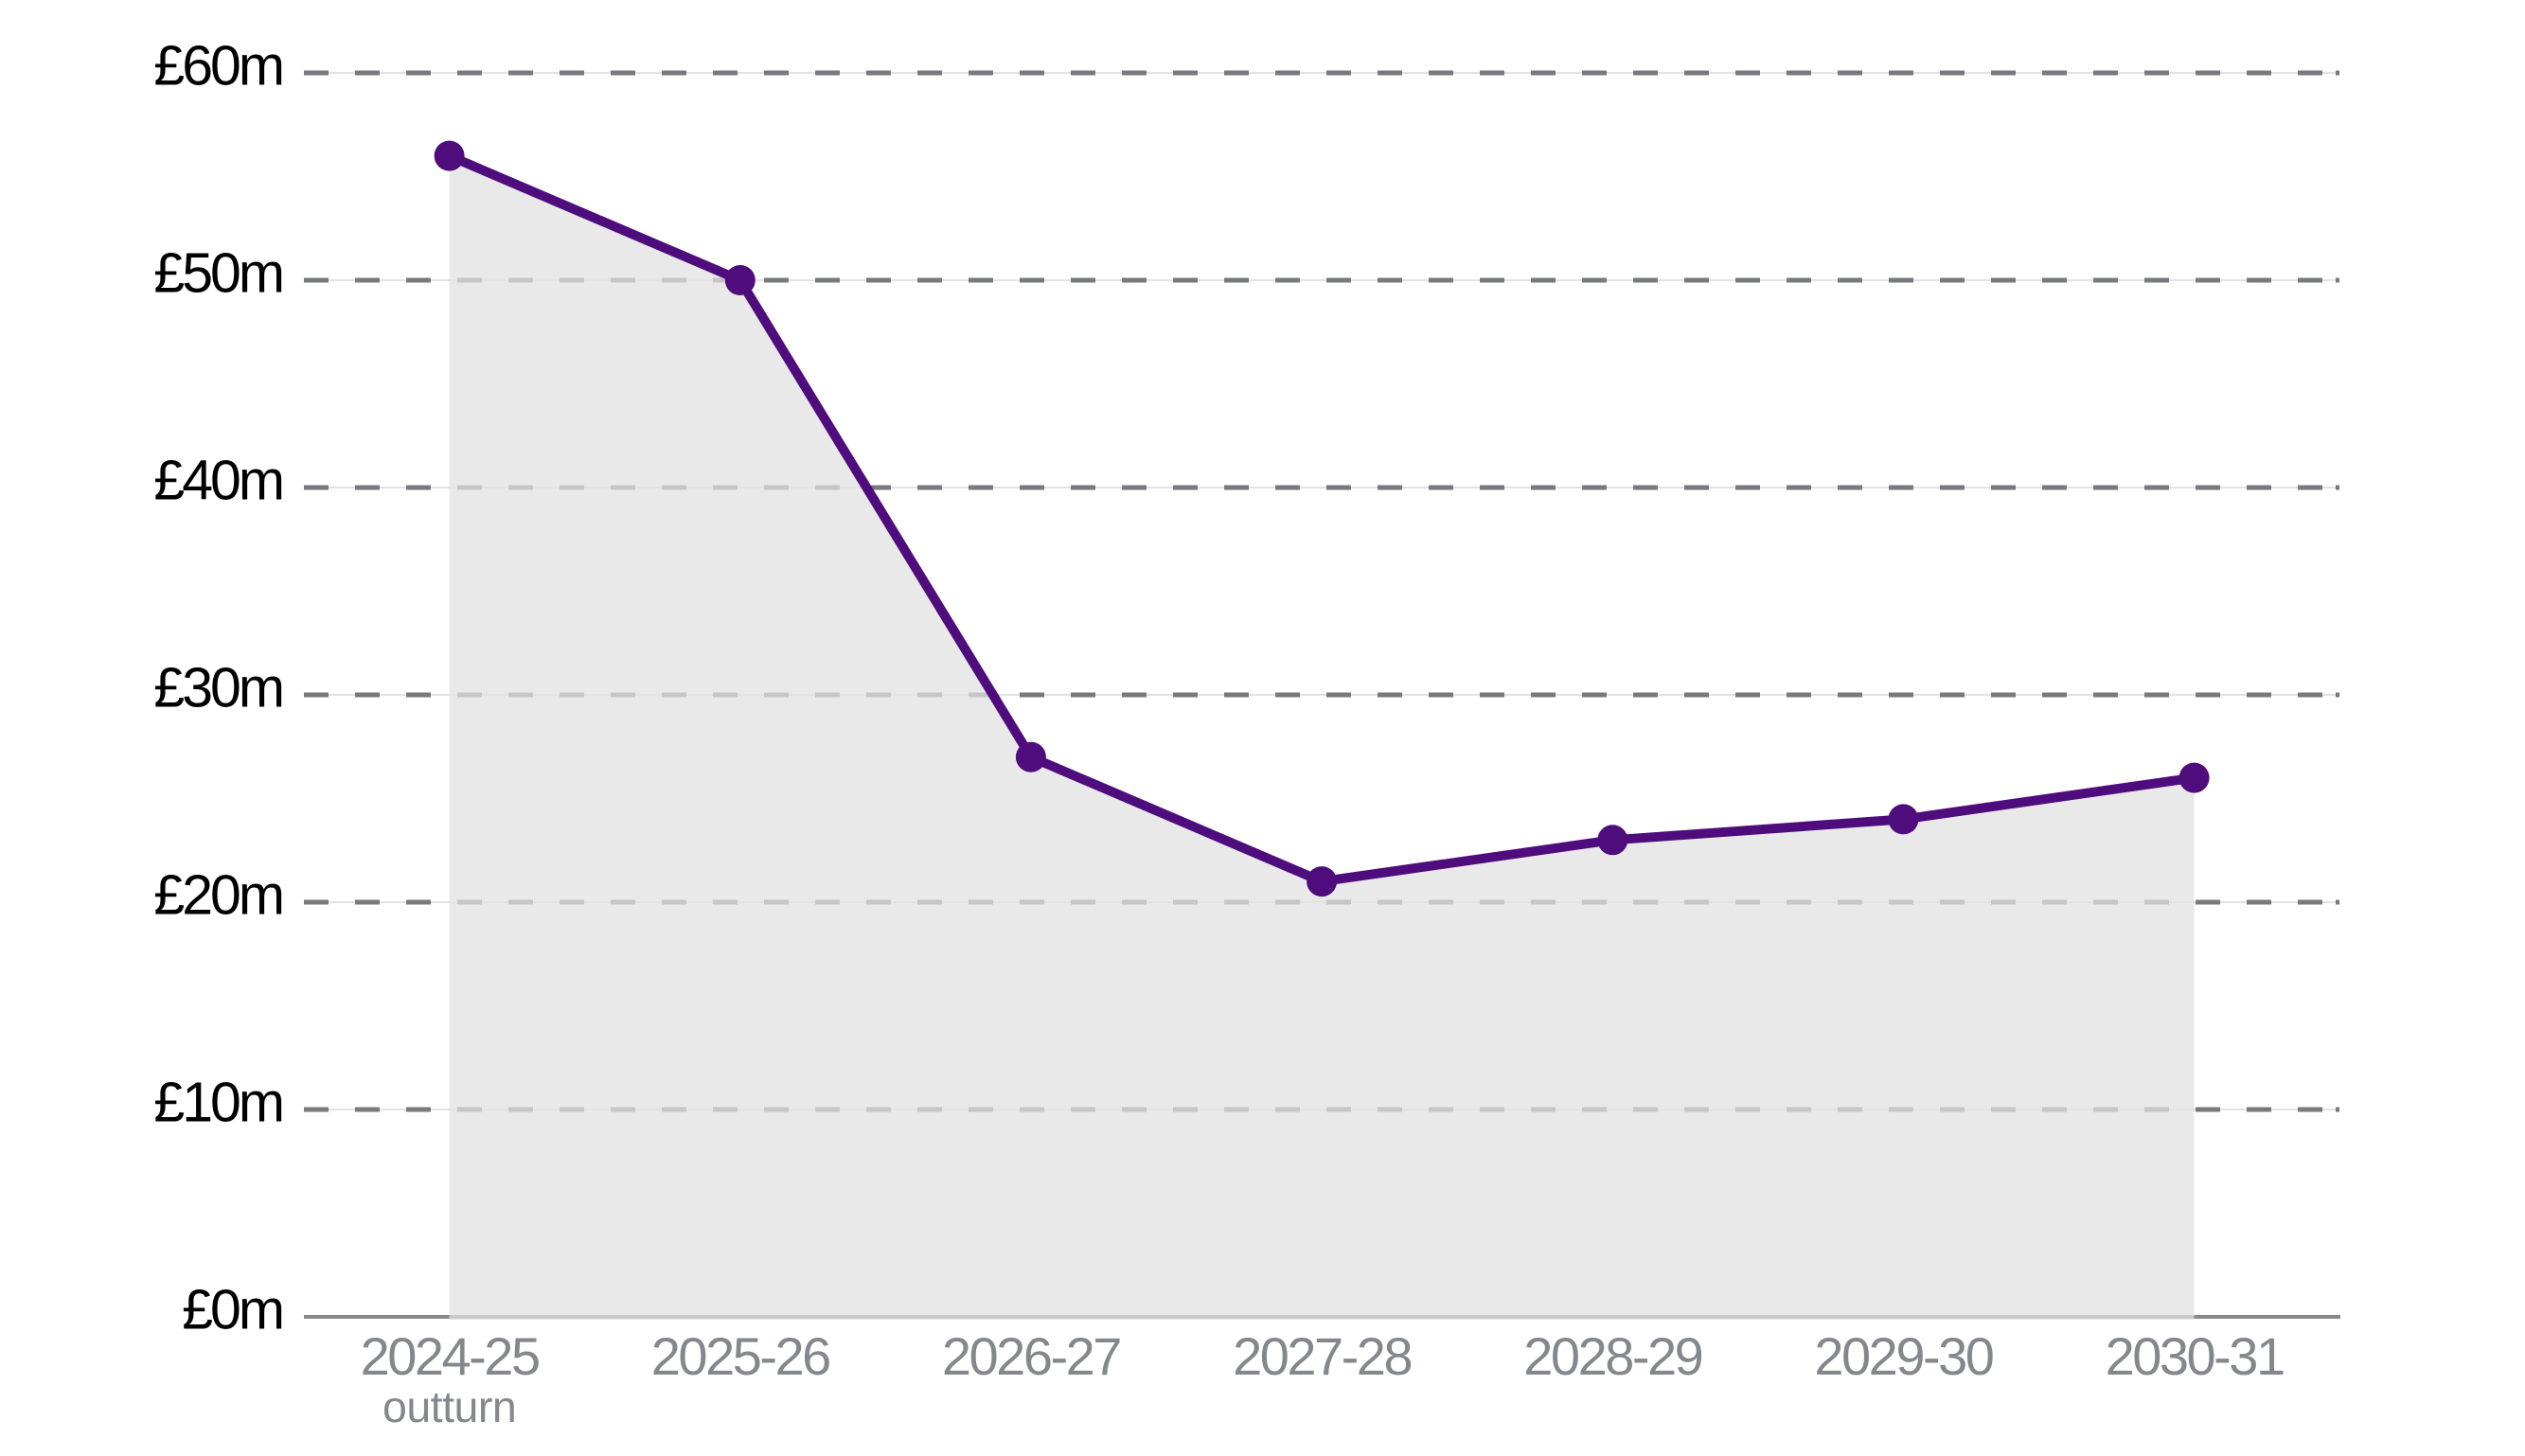  What do you see at coordinates (217, 896) in the screenshot?
I see `svg-text: £20m` at bounding box center [217, 896].